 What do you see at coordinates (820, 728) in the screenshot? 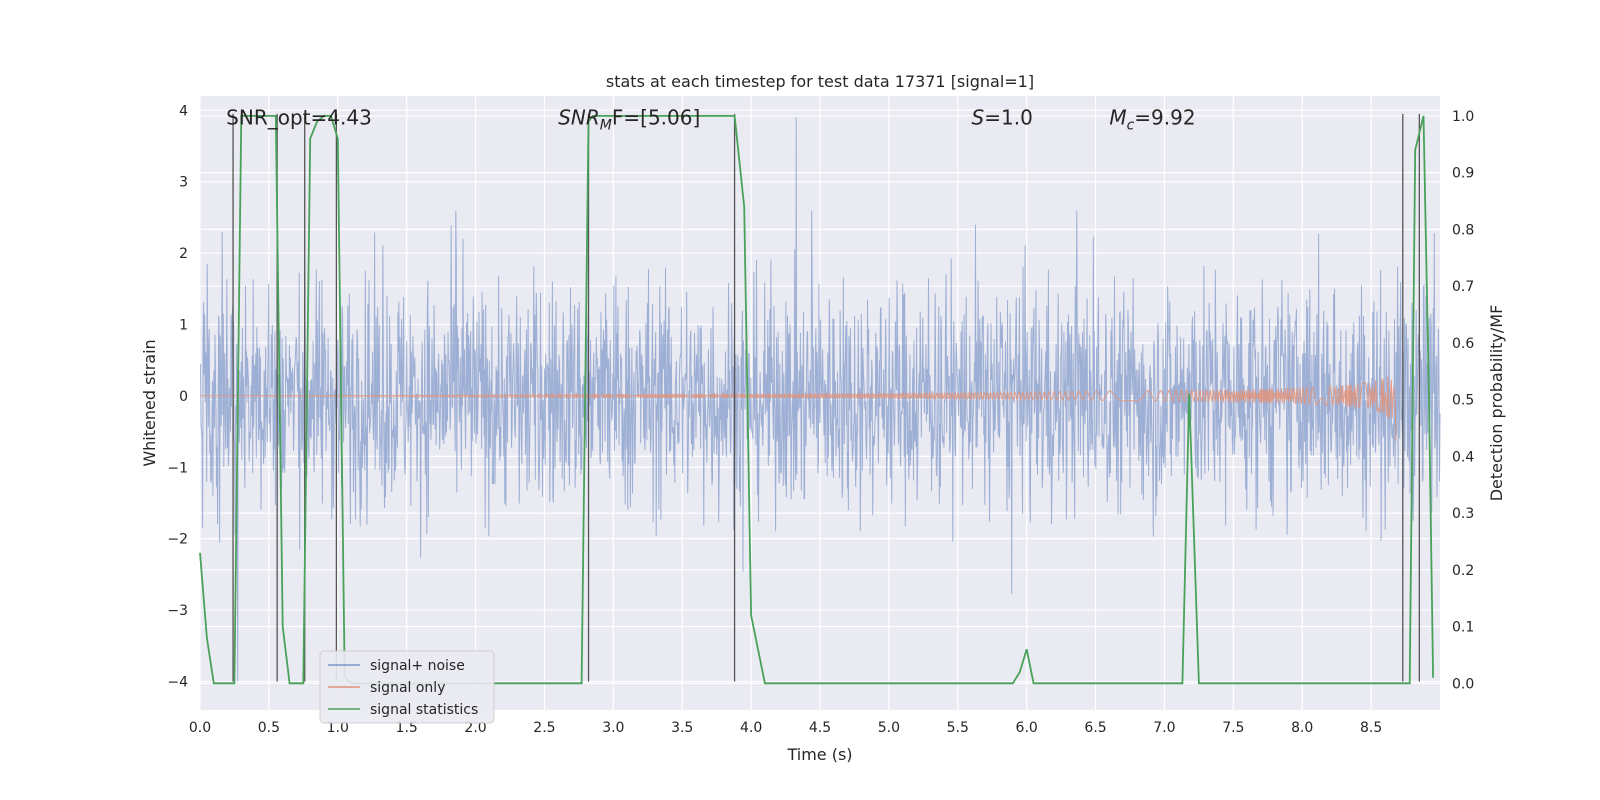
I see `x-tick-label: 4.5` at bounding box center [820, 728].